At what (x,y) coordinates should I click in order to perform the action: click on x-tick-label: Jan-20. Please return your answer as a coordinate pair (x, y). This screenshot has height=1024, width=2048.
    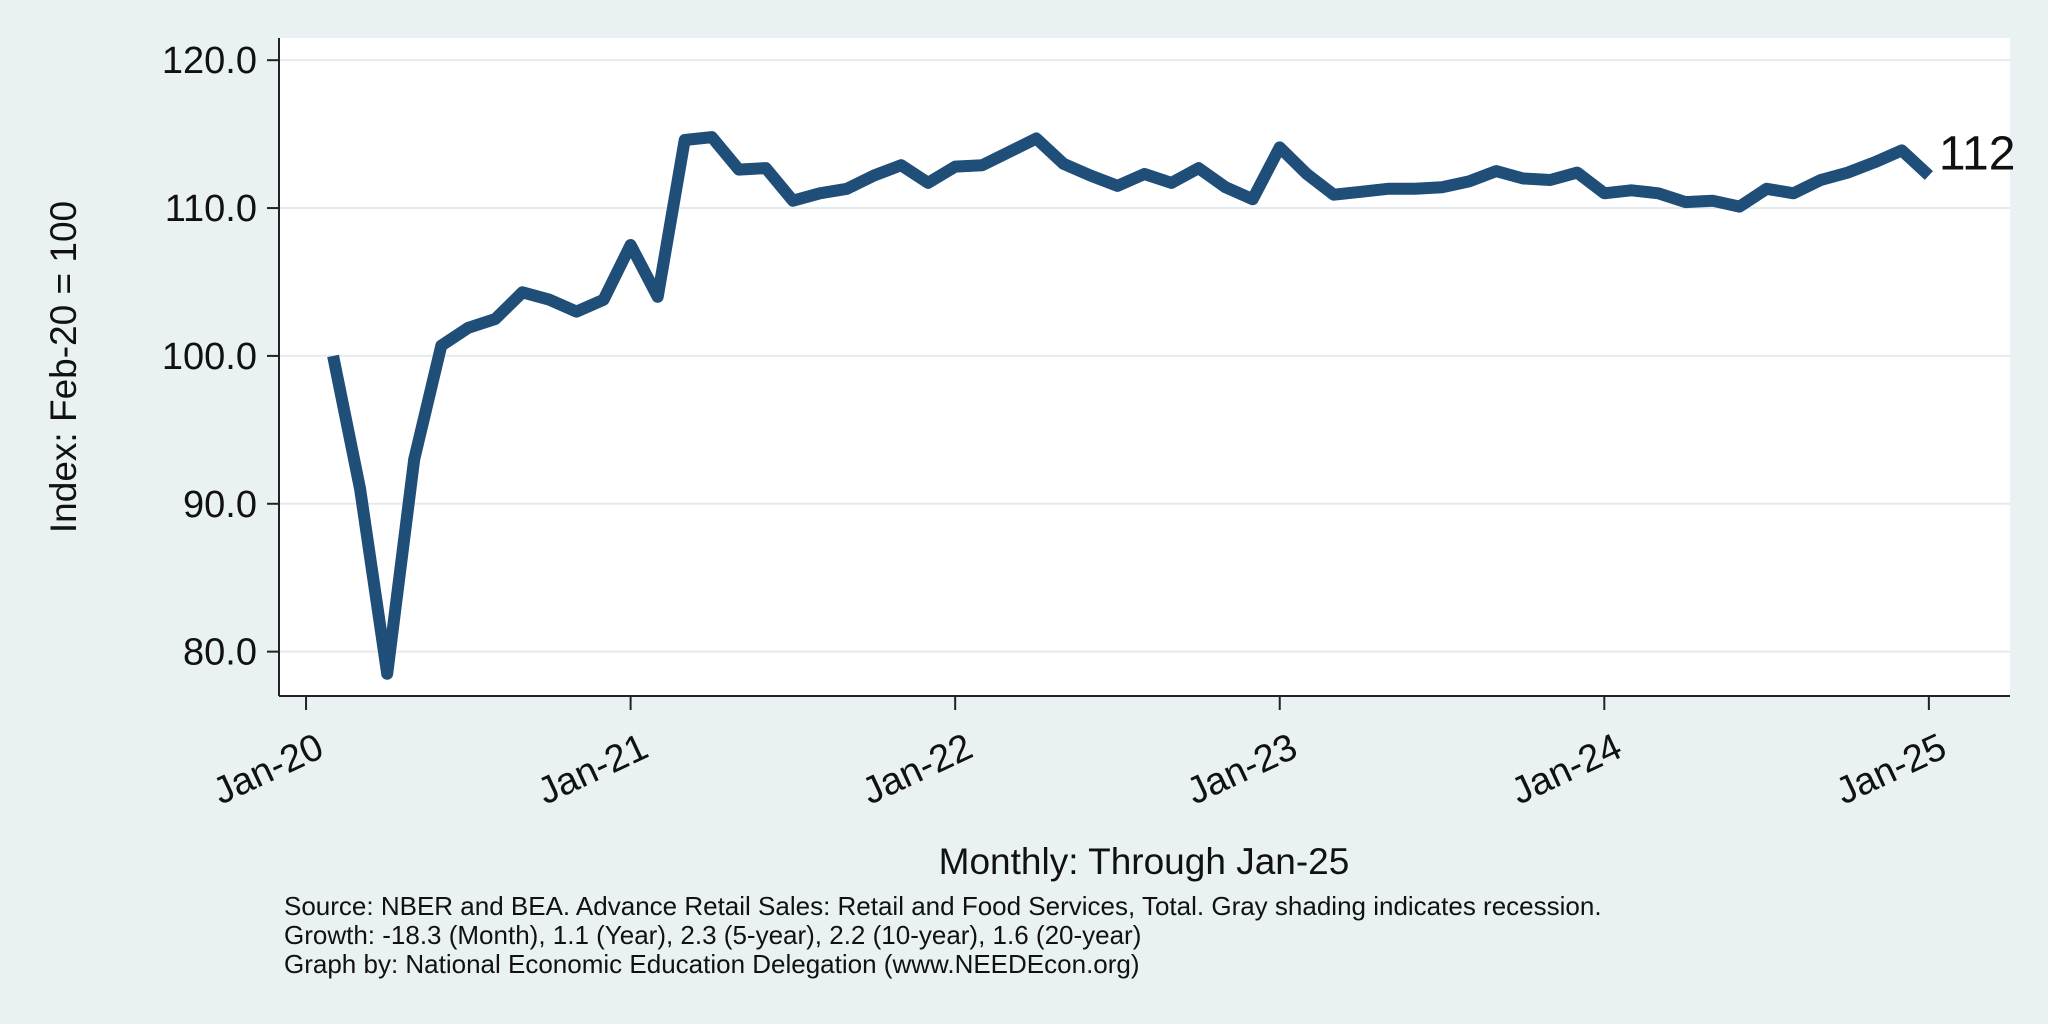
    Looking at the image, I should click on (268, 769).